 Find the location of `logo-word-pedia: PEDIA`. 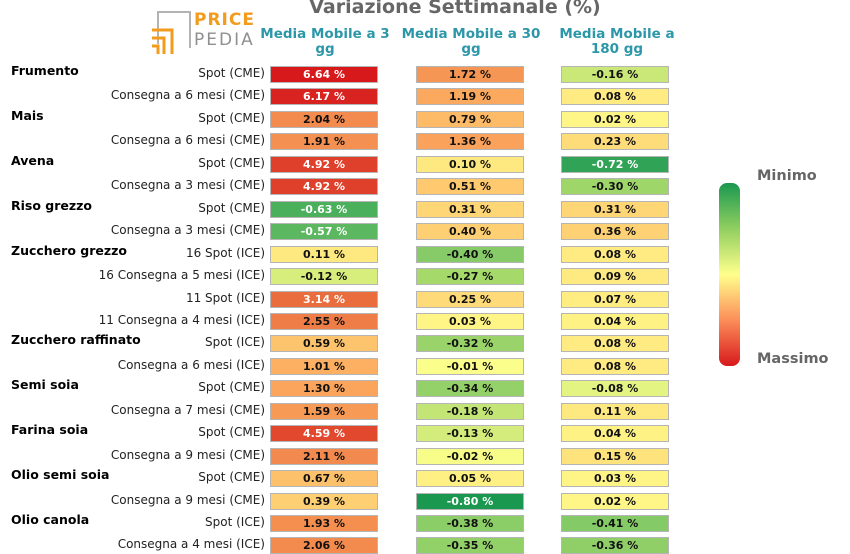

logo-word-pedia: PEDIA is located at coordinates (224, 40).